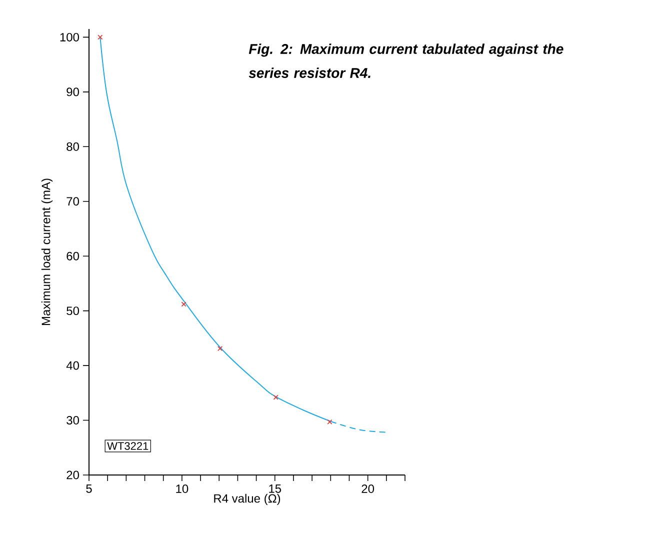 The image size is (657, 533). What do you see at coordinates (73, 475) in the screenshot?
I see `y-tick-label: 20` at bounding box center [73, 475].